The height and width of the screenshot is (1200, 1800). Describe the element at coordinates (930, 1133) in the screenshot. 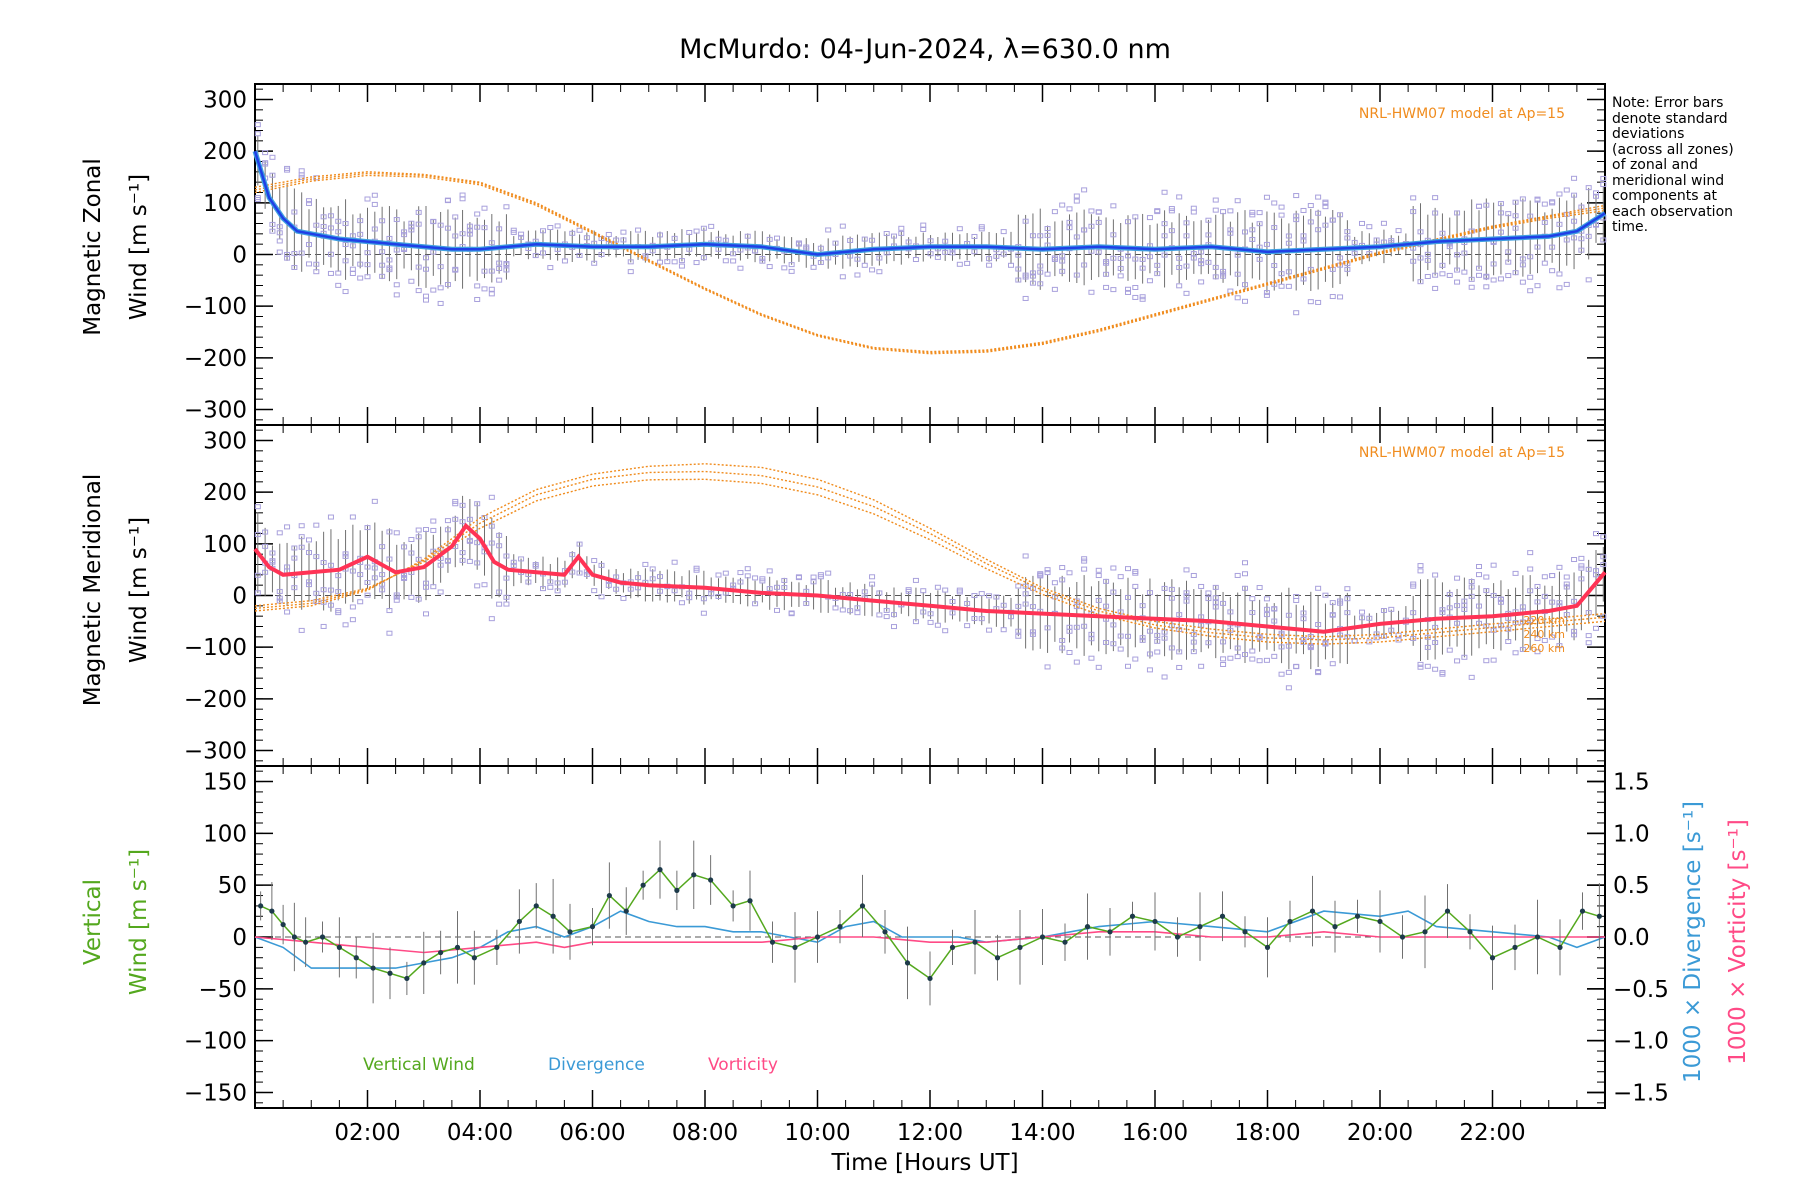

I see `x-tick-label: 12:00` at that location.